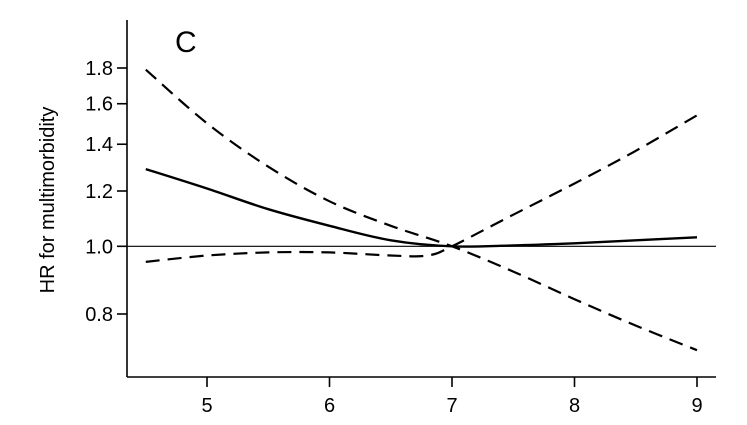 The image size is (747, 425). Describe the element at coordinates (99, 192) in the screenshot. I see `y-tick-label: 1.2` at that location.